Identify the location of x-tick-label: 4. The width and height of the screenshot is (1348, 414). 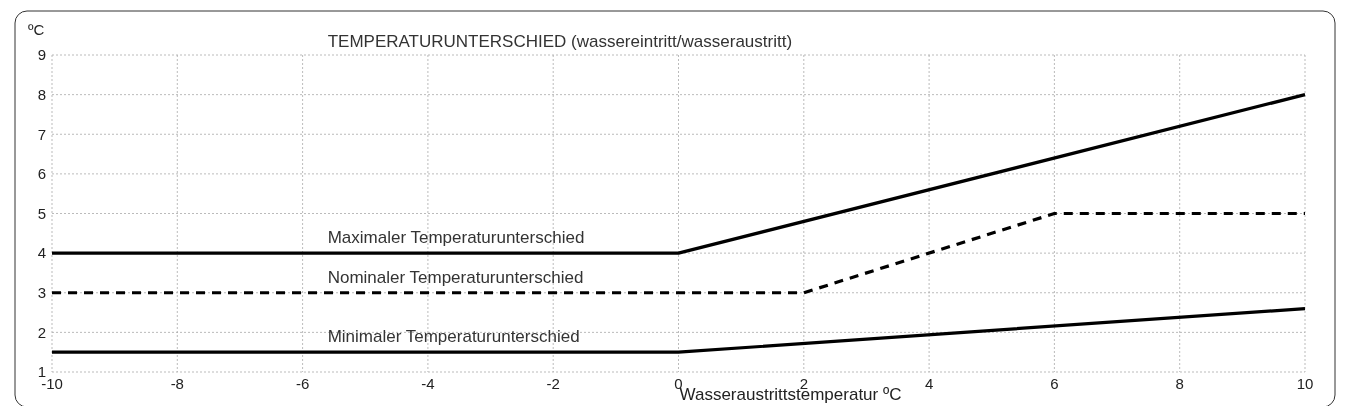
(929, 383).